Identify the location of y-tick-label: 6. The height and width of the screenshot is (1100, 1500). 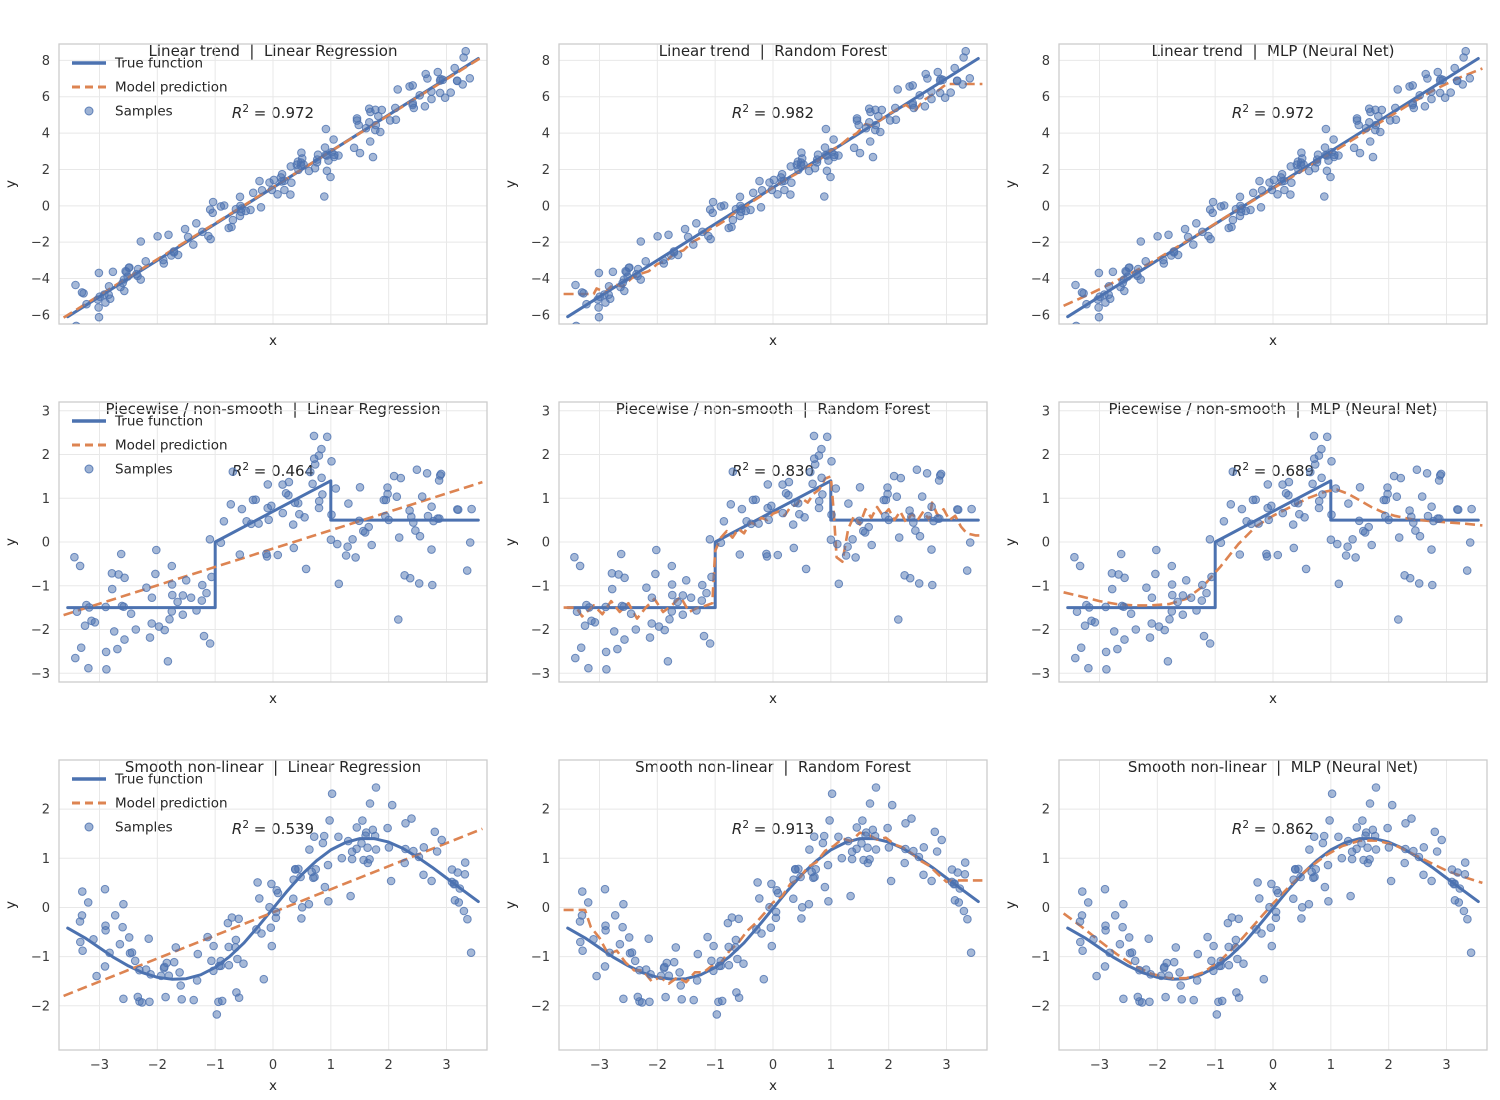
(546, 97).